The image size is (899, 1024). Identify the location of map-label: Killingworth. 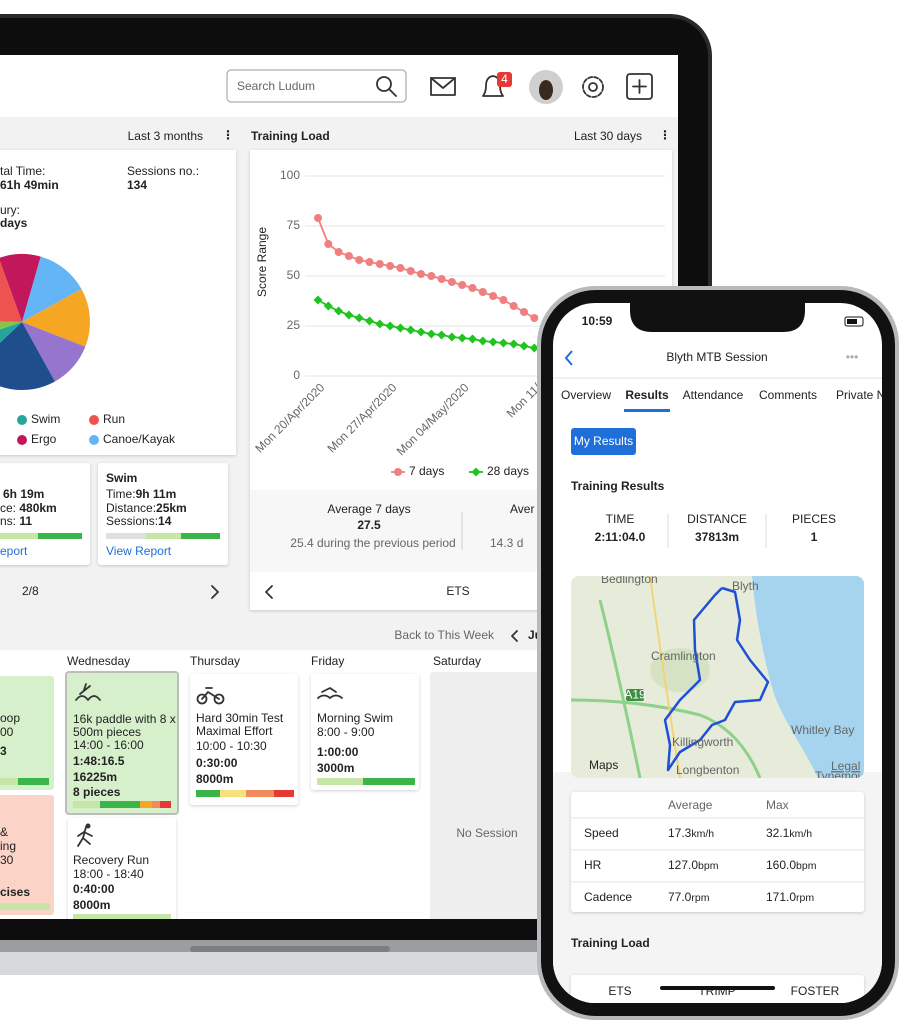
(702, 742).